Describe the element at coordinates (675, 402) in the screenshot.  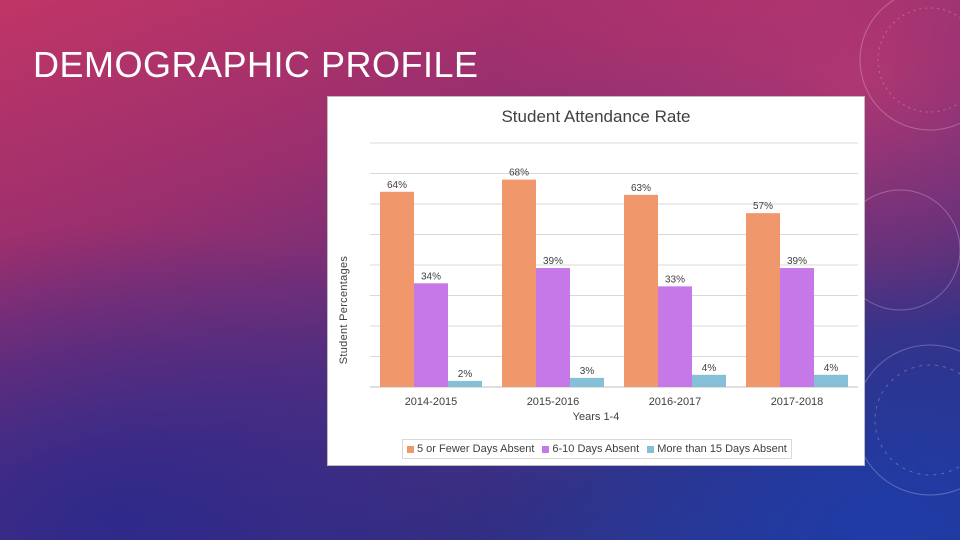
I see `x-tick-label: 2016-2017` at that location.